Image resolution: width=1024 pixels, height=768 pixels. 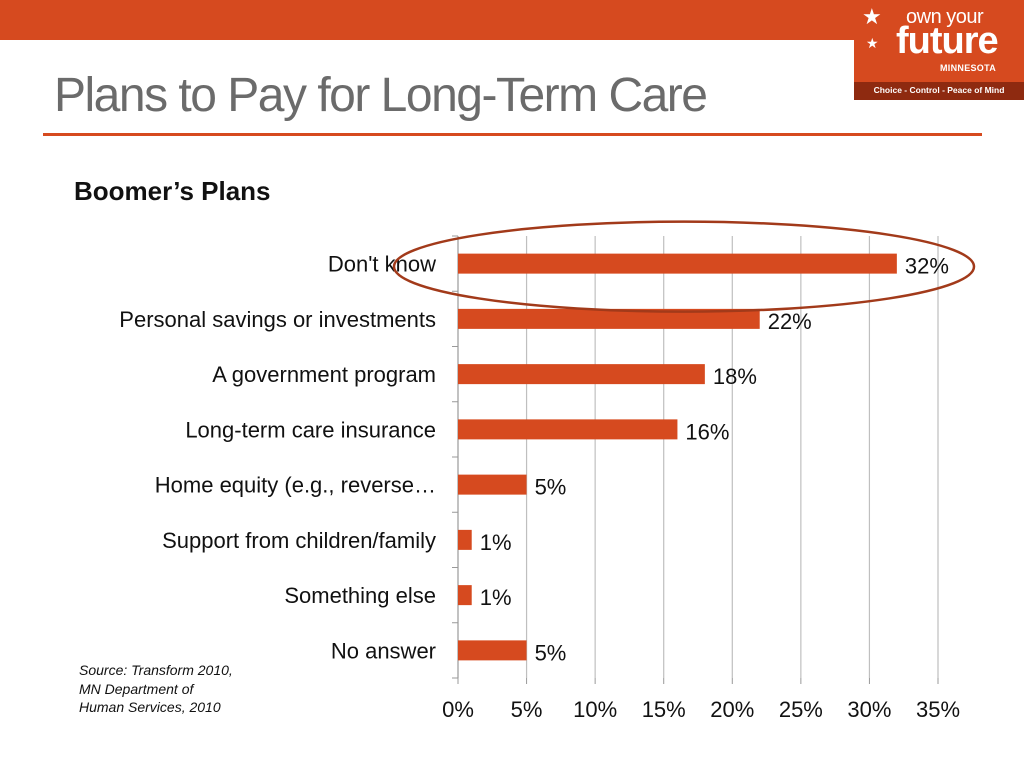 I want to click on source-line: Human Services, 2010, so click(x=150, y=707).